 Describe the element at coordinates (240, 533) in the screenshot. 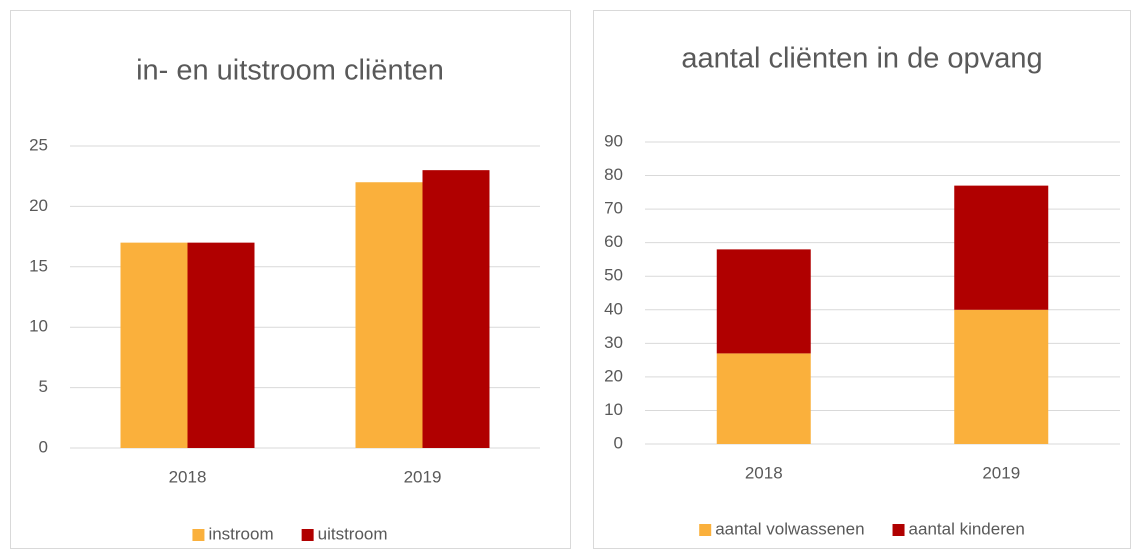

I see `legend-label: instroom` at that location.